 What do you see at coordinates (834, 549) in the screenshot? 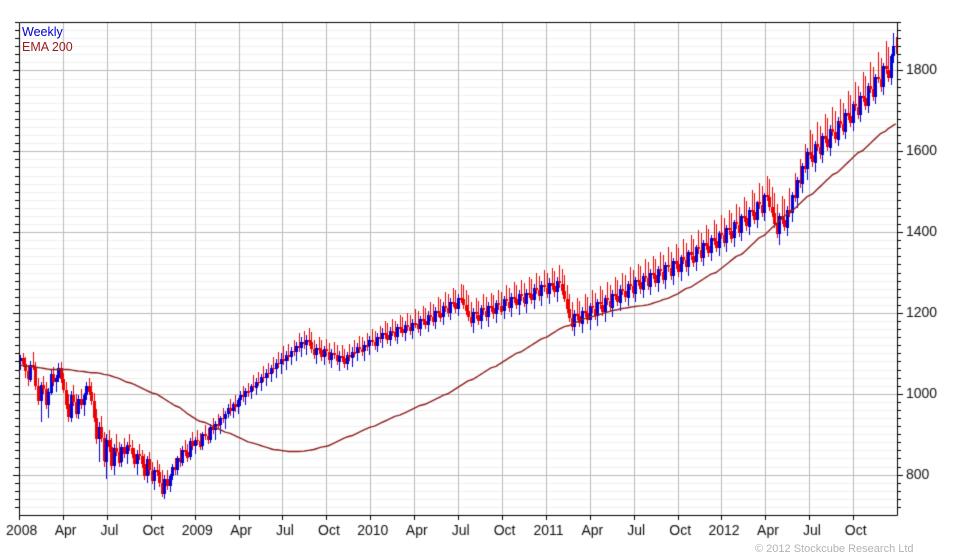
I see `copyright-notice: © 2012 Stockcube Research Ltd` at bounding box center [834, 549].